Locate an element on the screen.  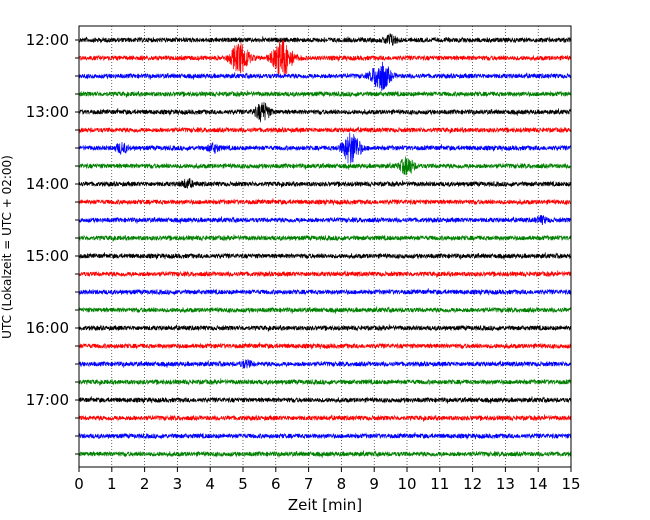
x-tick-label: 15 is located at coordinates (570, 484).